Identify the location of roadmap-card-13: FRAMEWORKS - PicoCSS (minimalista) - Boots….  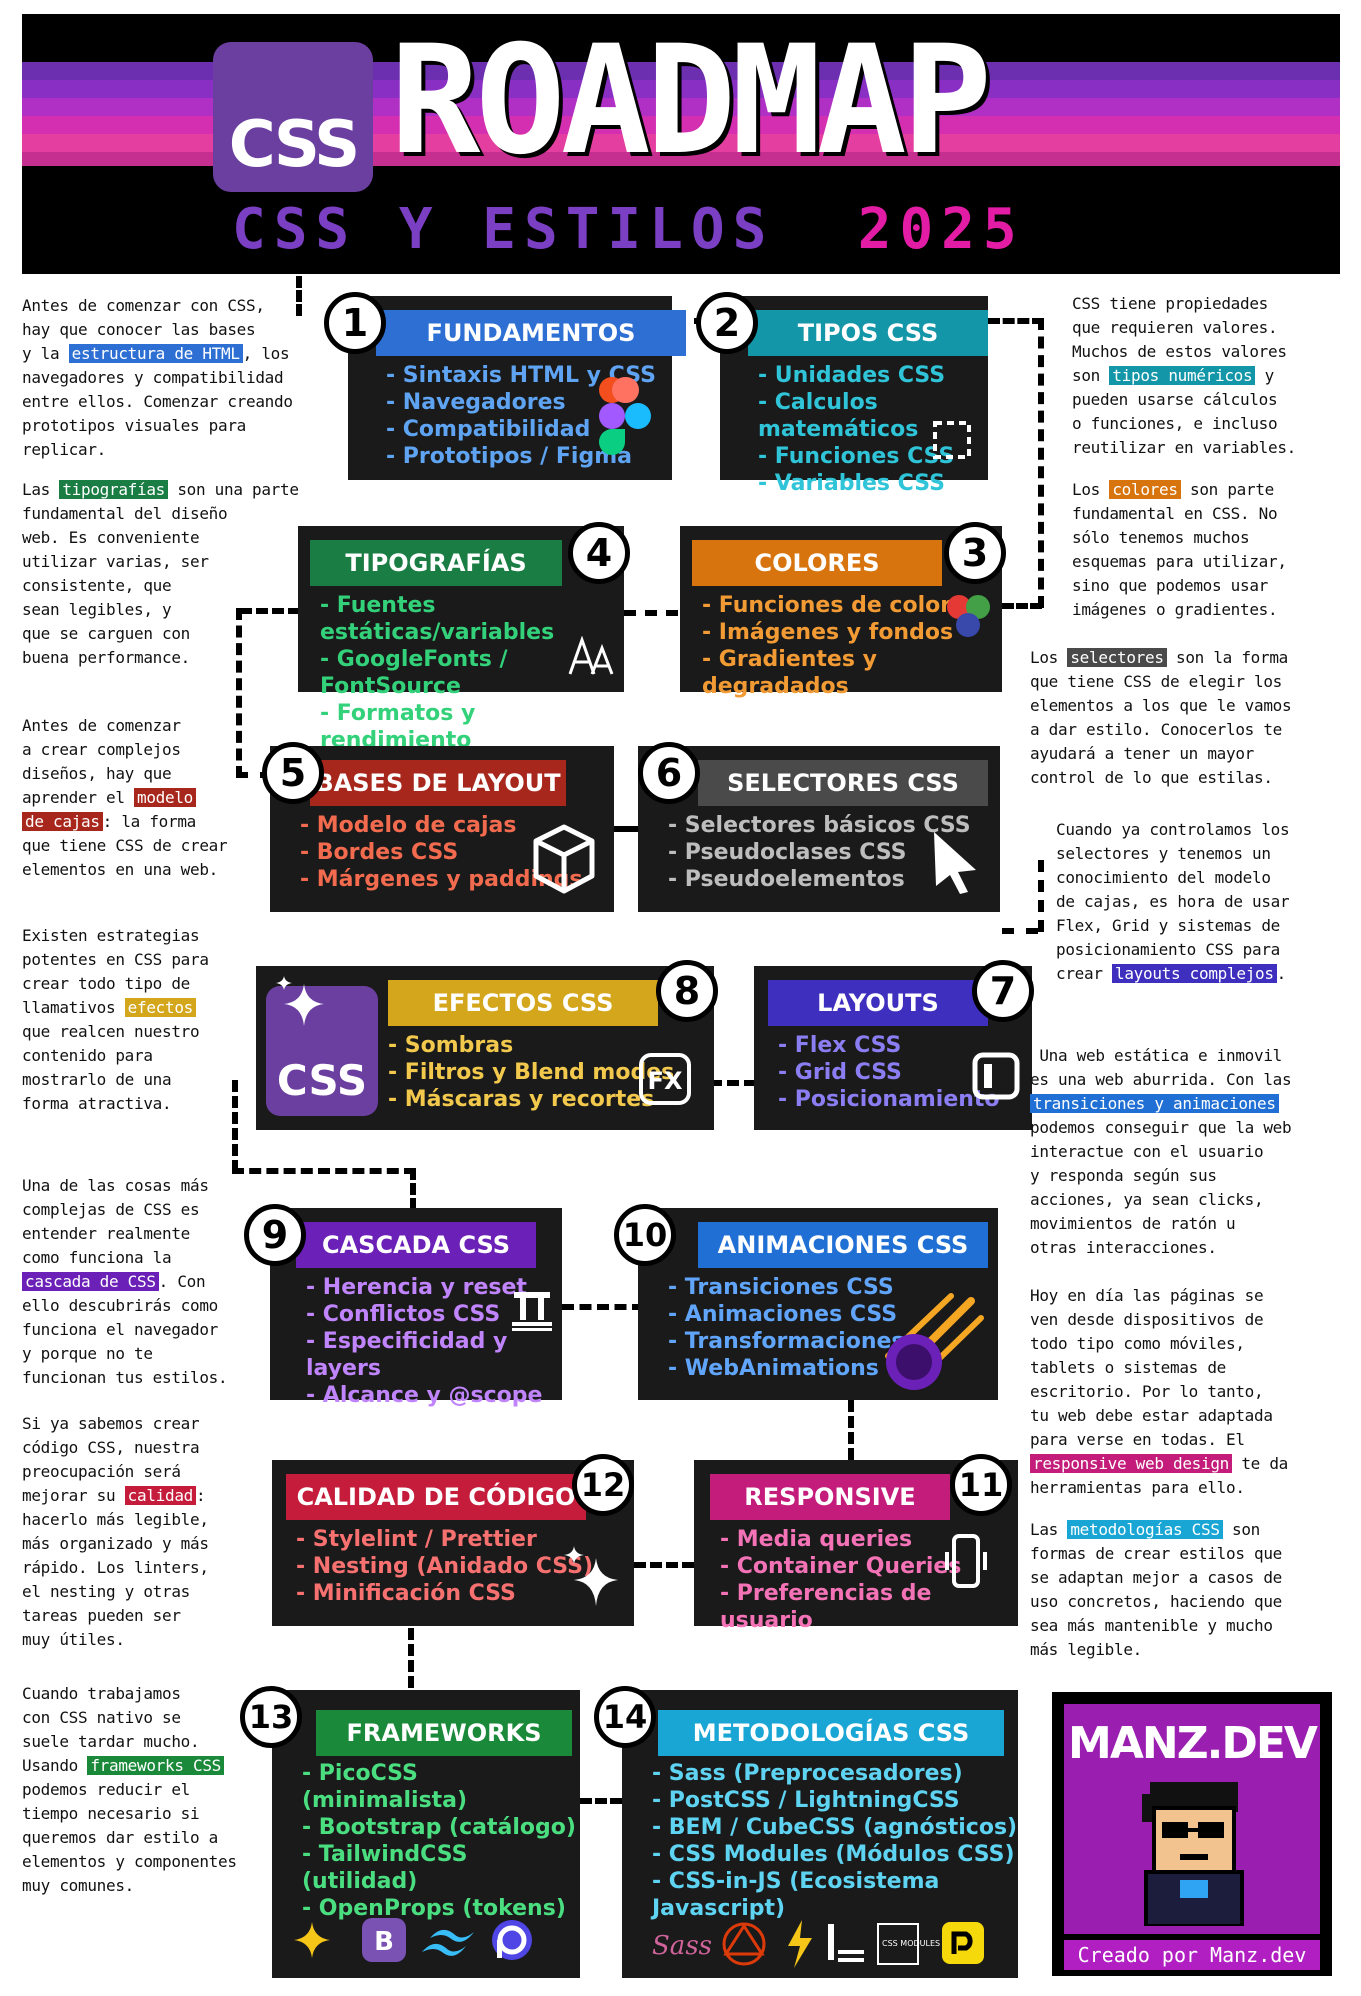
(410, 1832).